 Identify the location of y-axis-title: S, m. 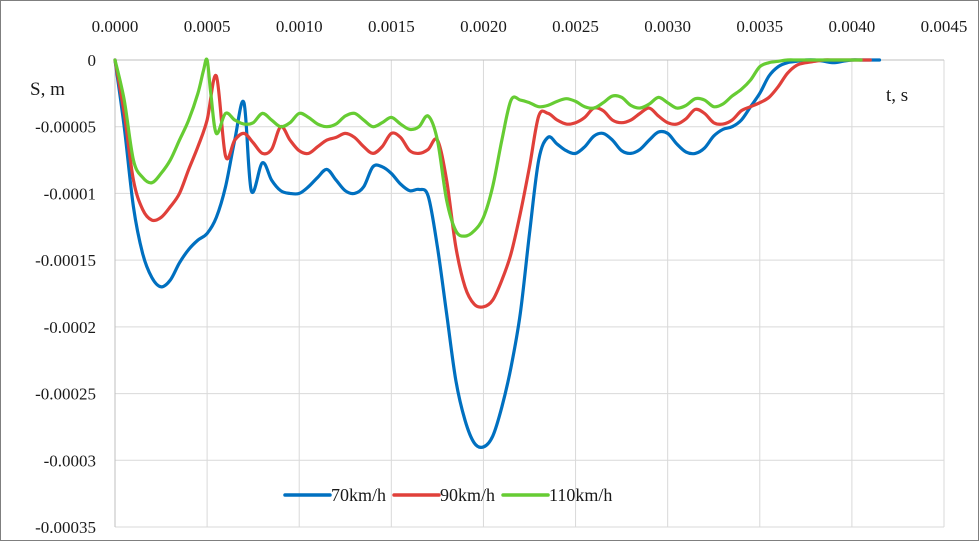
(47, 89).